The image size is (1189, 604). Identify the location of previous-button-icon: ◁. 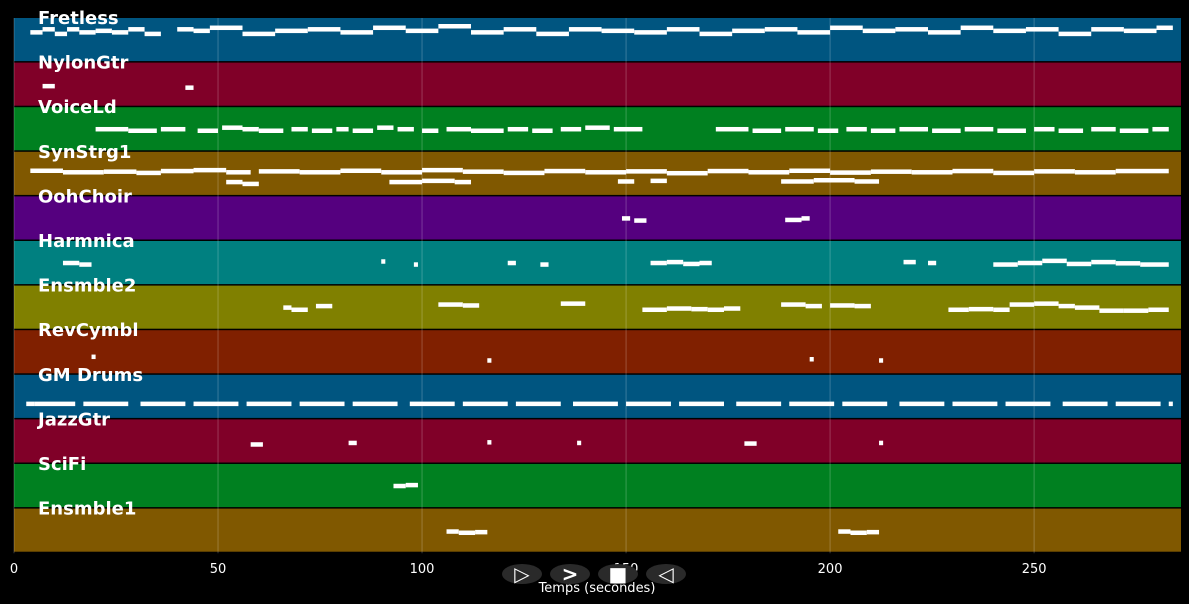
(665, 574).